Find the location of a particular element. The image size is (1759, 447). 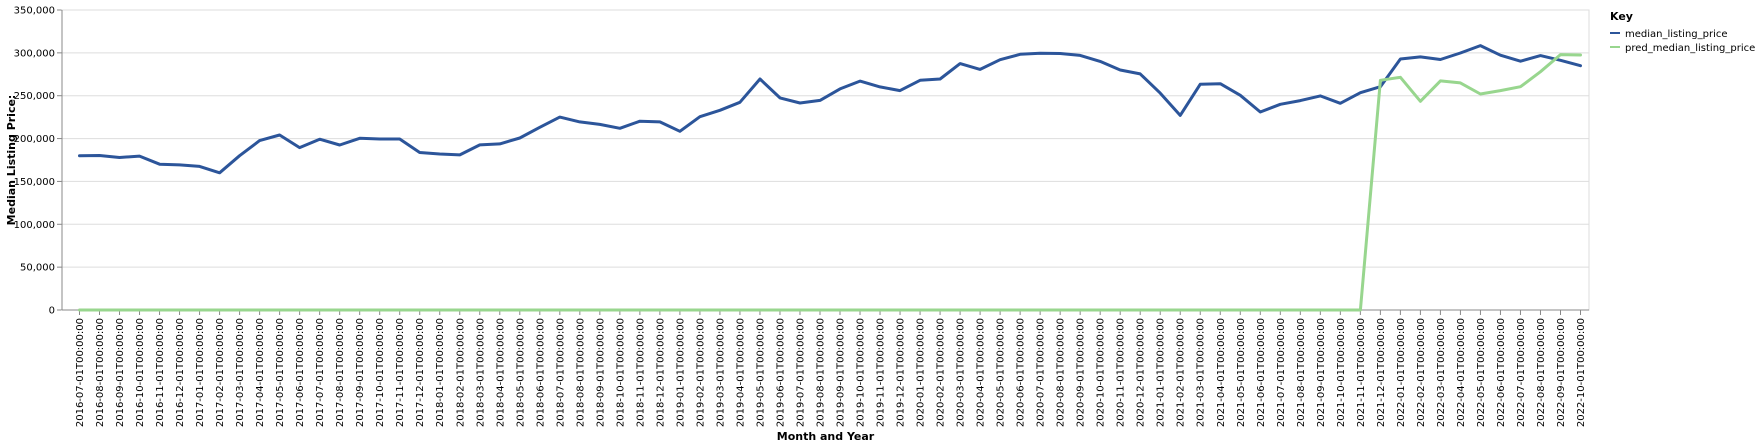

x-tick-label: 2021-05-01T00:00:00 is located at coordinates (1241, 372).